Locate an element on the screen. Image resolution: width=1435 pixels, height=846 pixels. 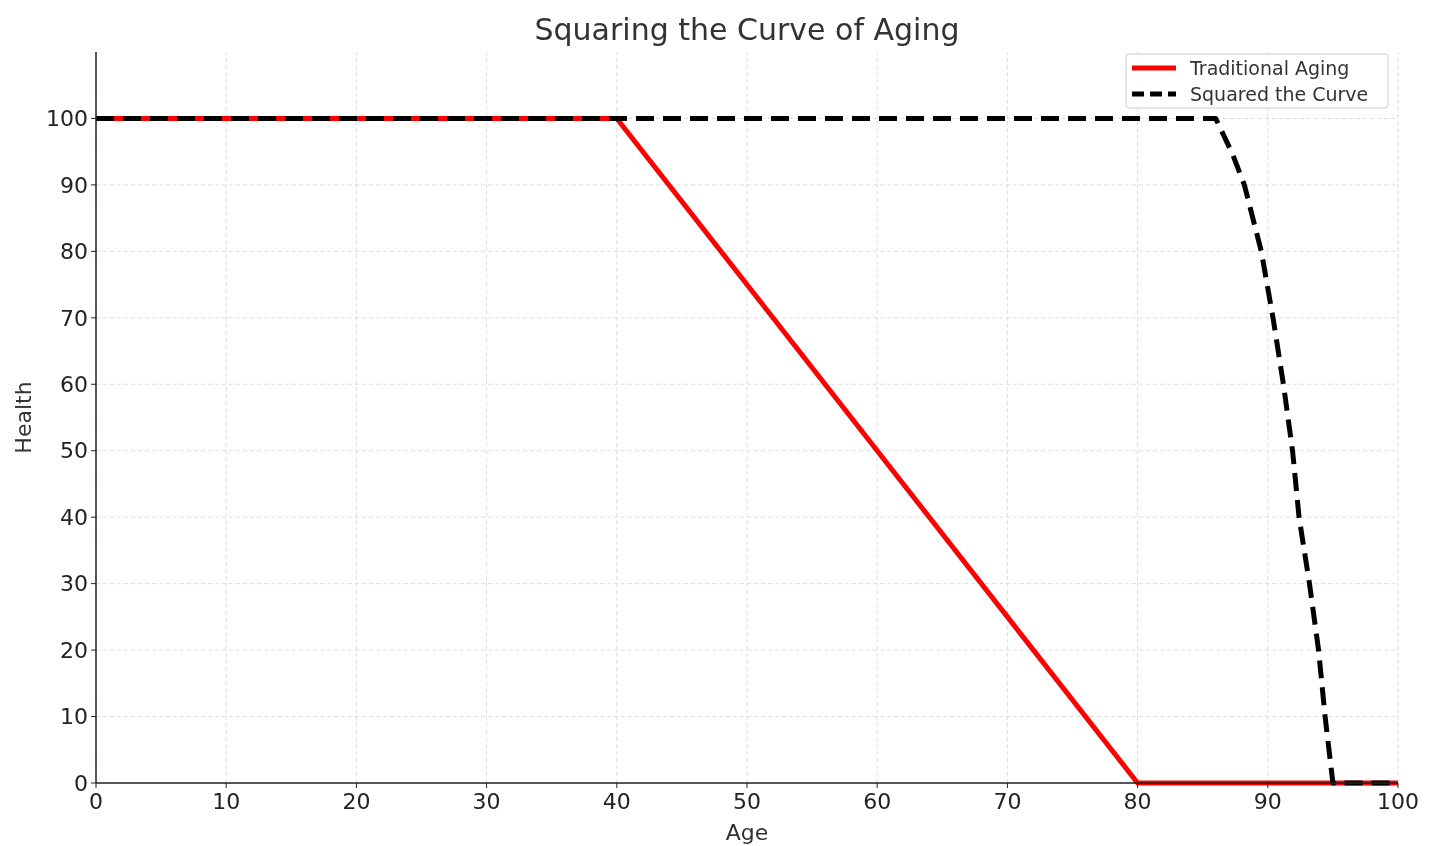
y-tick-label: 50 is located at coordinates (74, 451).